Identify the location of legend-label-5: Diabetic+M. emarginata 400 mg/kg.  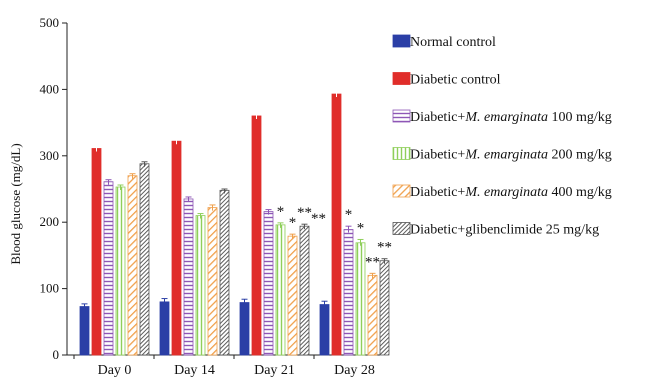
(511, 192).